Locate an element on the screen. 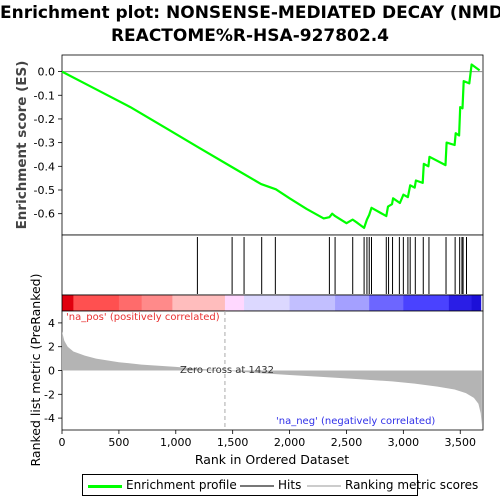 The image size is (500, 500). rank-tick-label: 4 is located at coordinates (51, 323).